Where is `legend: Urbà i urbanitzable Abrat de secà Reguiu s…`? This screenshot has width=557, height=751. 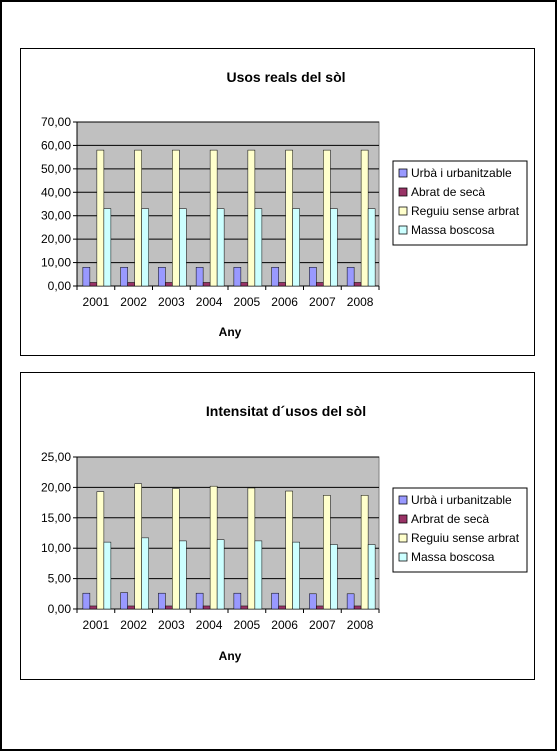
legend: Urbà i urbanitzable Abrat de secà Reguiu s… is located at coordinates (460, 203).